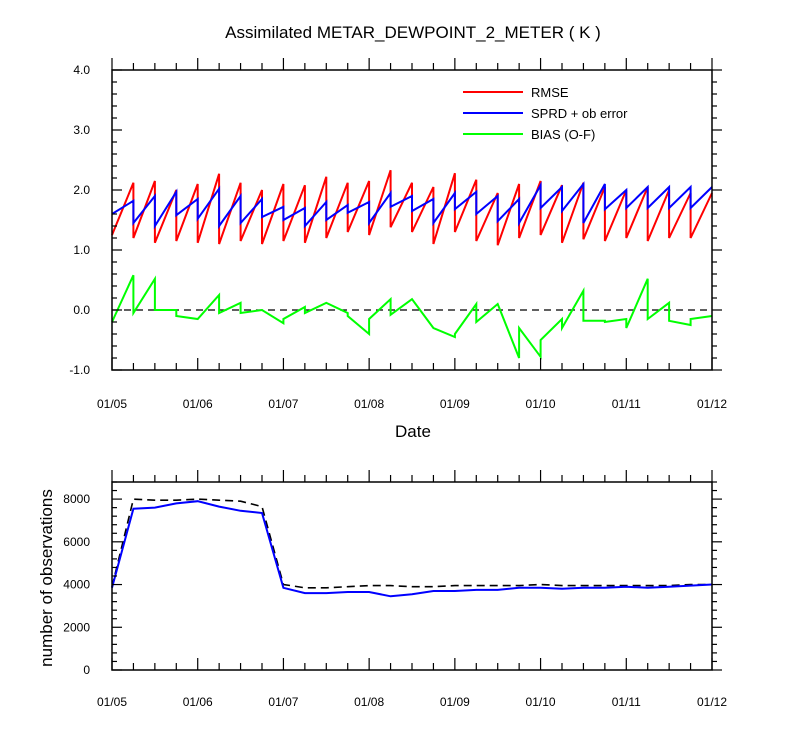 This screenshot has height=750, width=800. Describe the element at coordinates (413, 32) in the screenshot. I see `chart-title: Assimilated METAR_DEWPOINT_2_METER ( K )` at that location.